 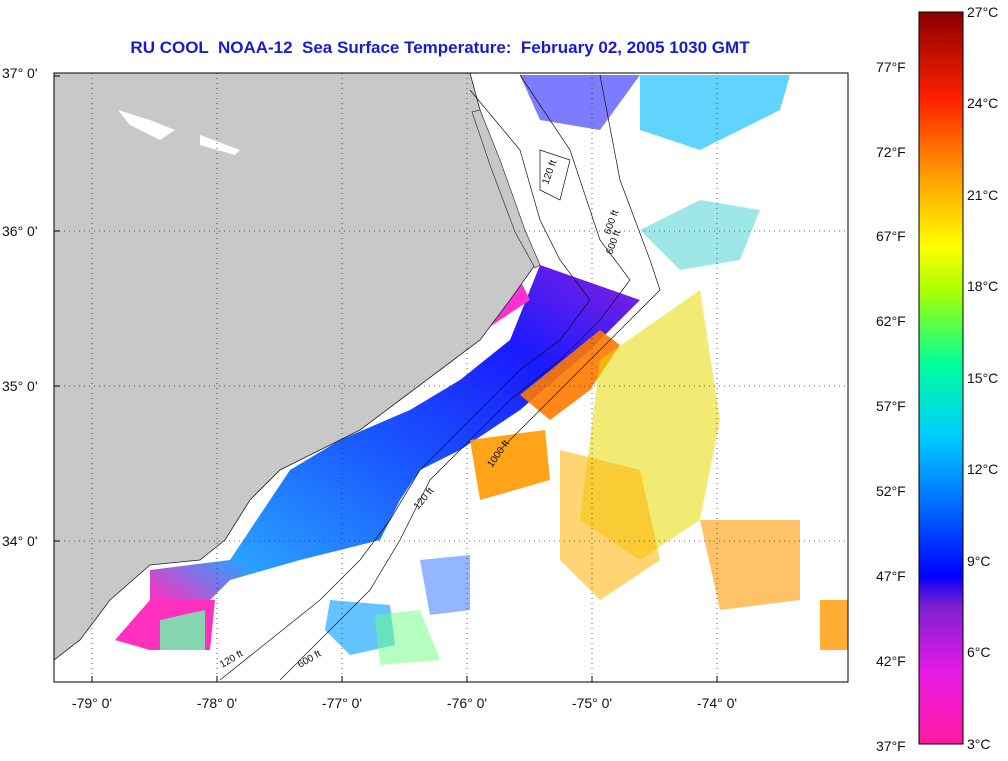 I want to click on colorbar-fahrenheit-label: 67°F, so click(x=891, y=236).